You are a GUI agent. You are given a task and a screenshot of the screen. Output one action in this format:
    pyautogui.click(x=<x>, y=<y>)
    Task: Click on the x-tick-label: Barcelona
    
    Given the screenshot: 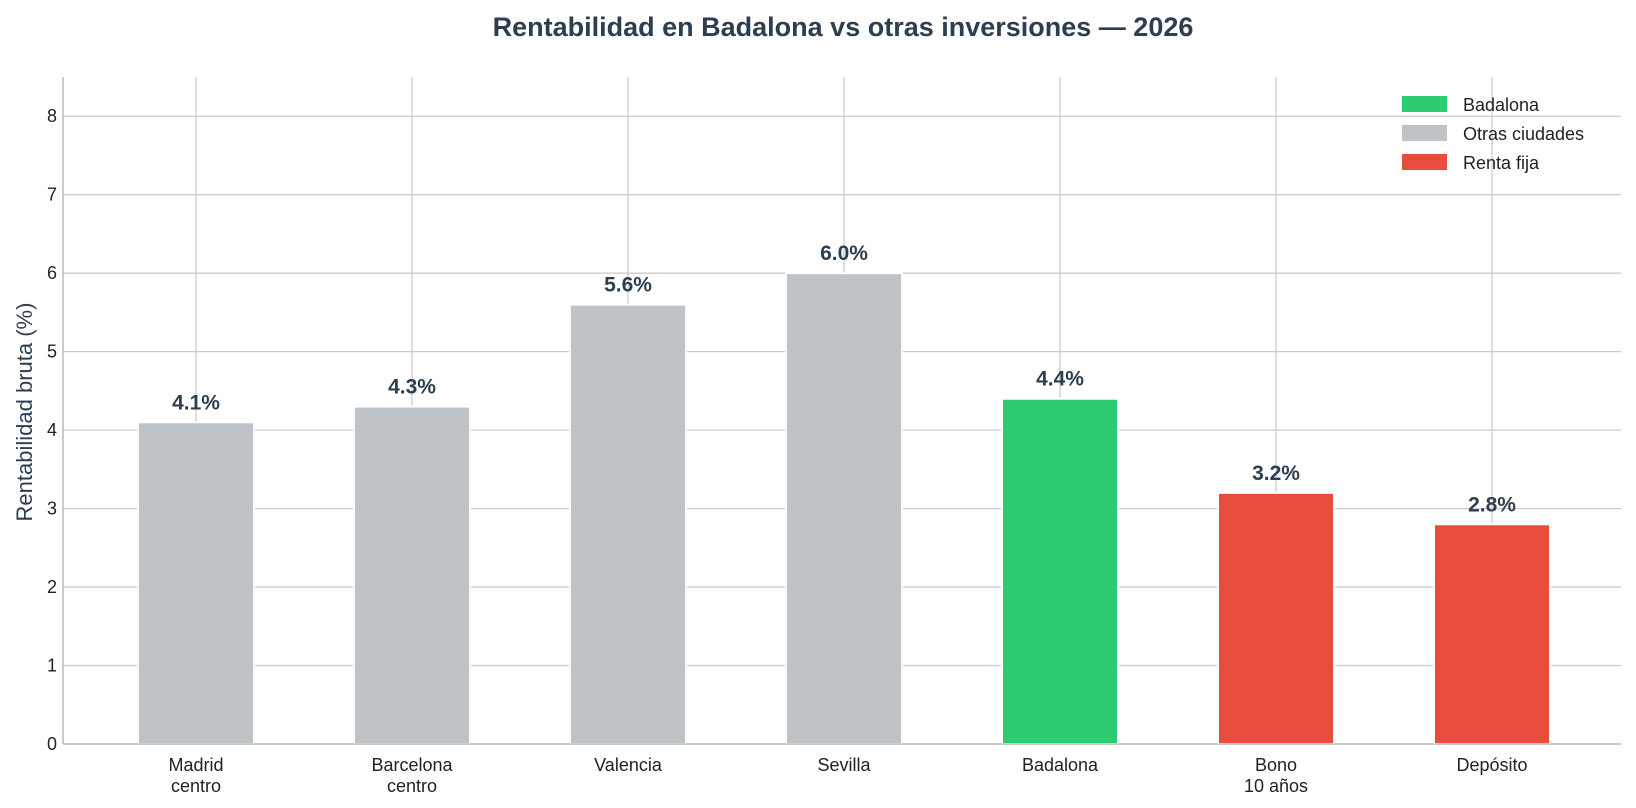 What is the action you would take?
    pyautogui.click(x=412, y=765)
    